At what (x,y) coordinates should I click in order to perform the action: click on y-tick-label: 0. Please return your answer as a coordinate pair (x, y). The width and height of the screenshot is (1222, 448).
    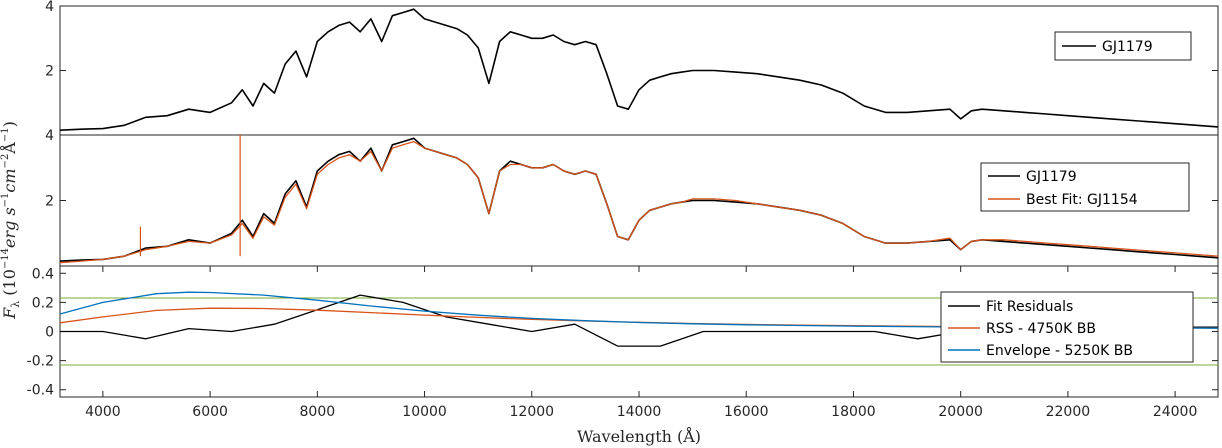
    Looking at the image, I should click on (49, 333).